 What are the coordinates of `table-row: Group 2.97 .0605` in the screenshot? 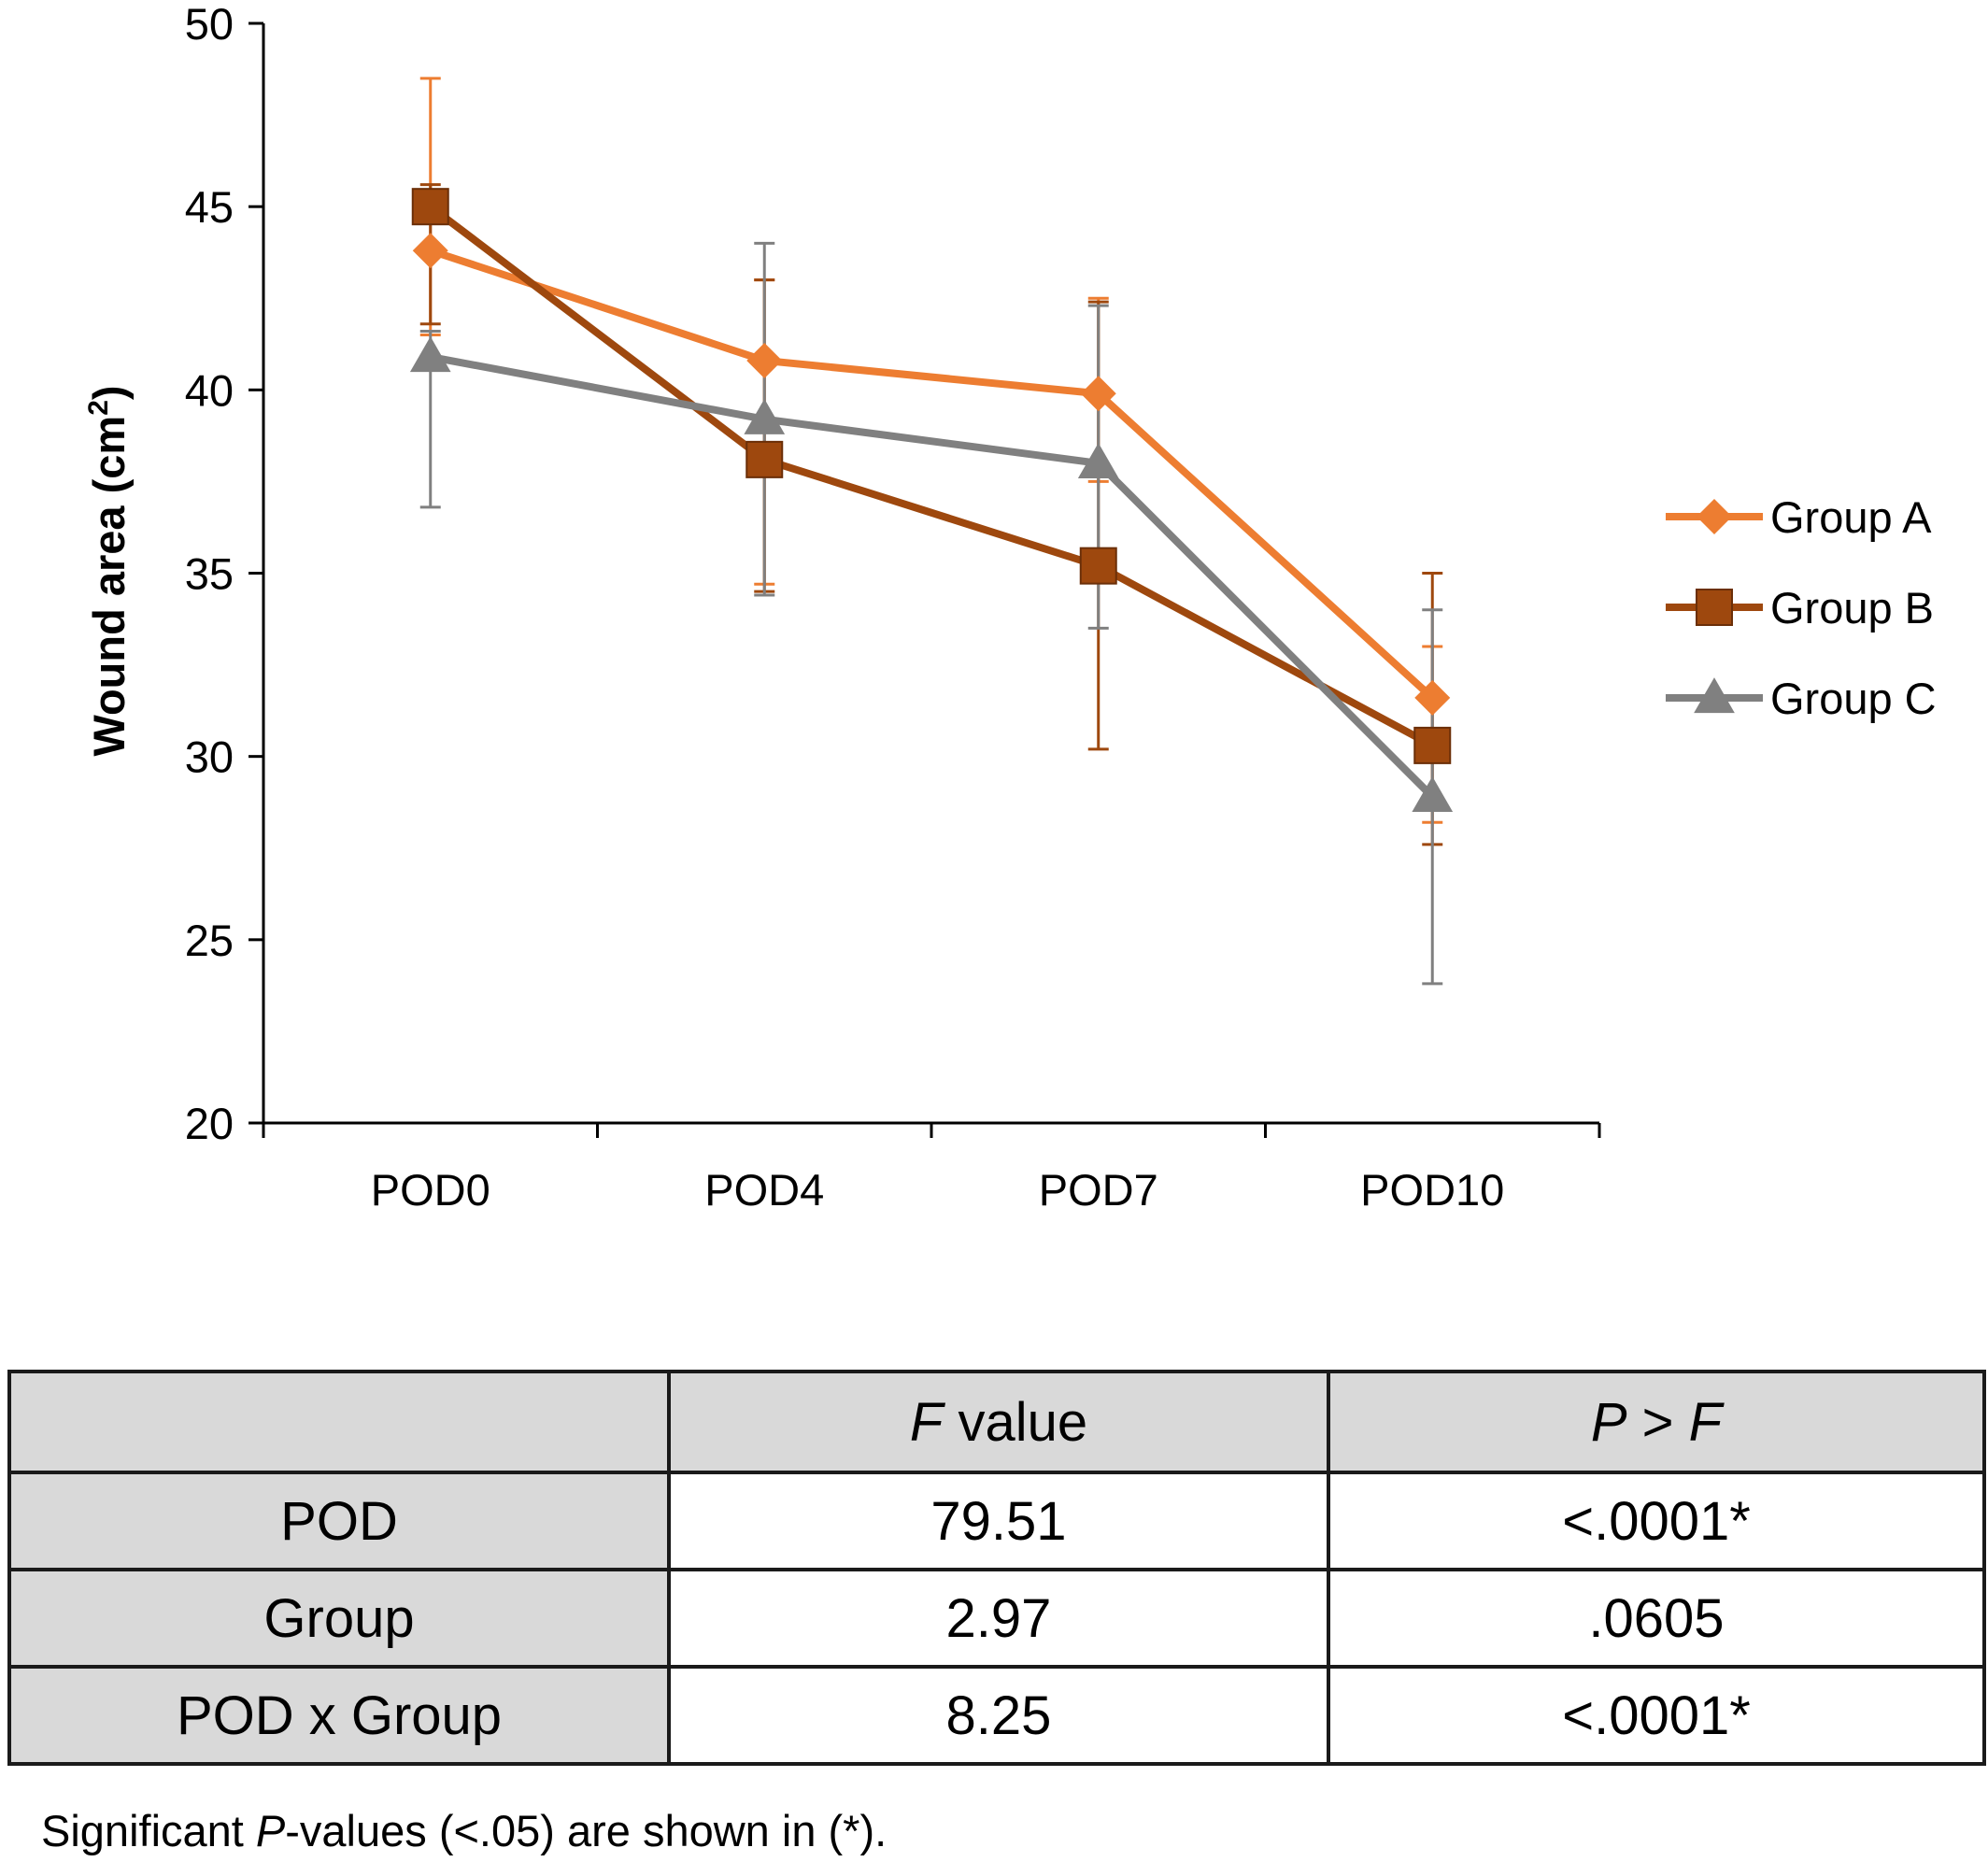 It's located at (996, 1618).